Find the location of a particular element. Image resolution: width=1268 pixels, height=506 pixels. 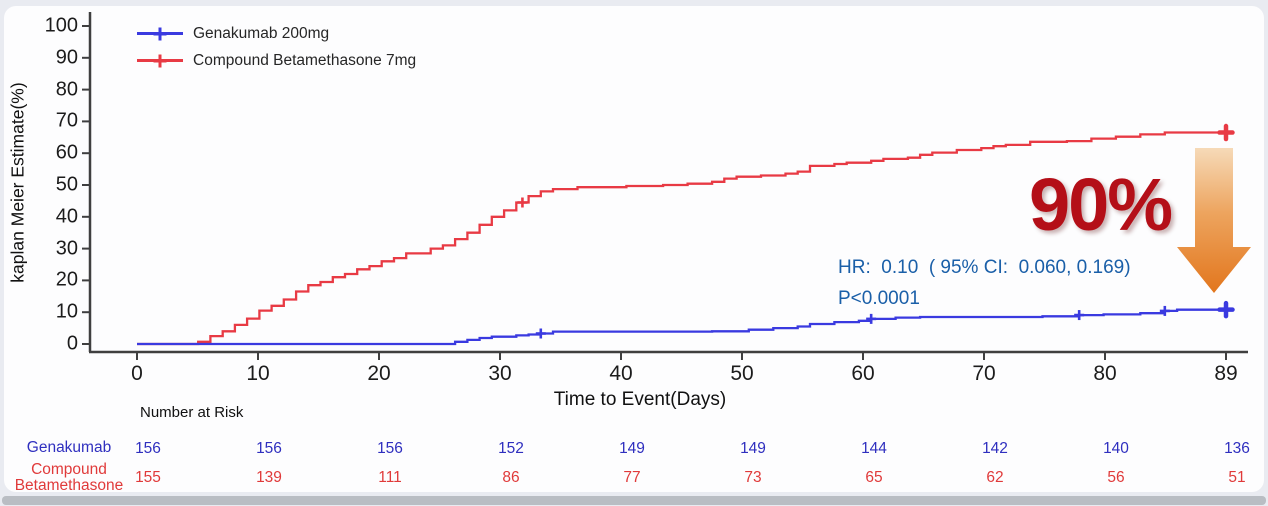

risk-count-cell: 111 is located at coordinates (390, 477).